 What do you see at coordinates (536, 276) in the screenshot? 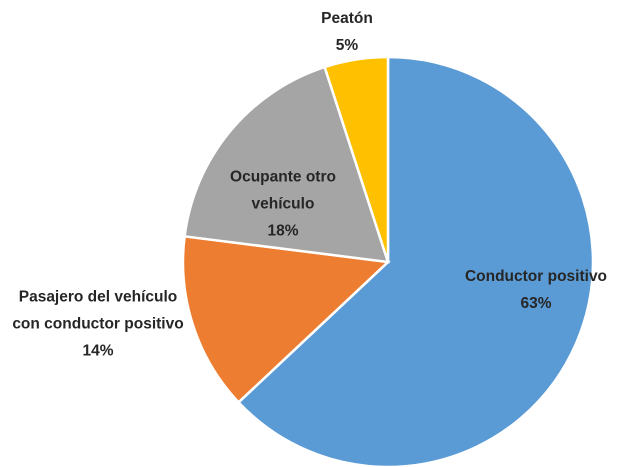
I see `category-label: Conductor positivo` at bounding box center [536, 276].